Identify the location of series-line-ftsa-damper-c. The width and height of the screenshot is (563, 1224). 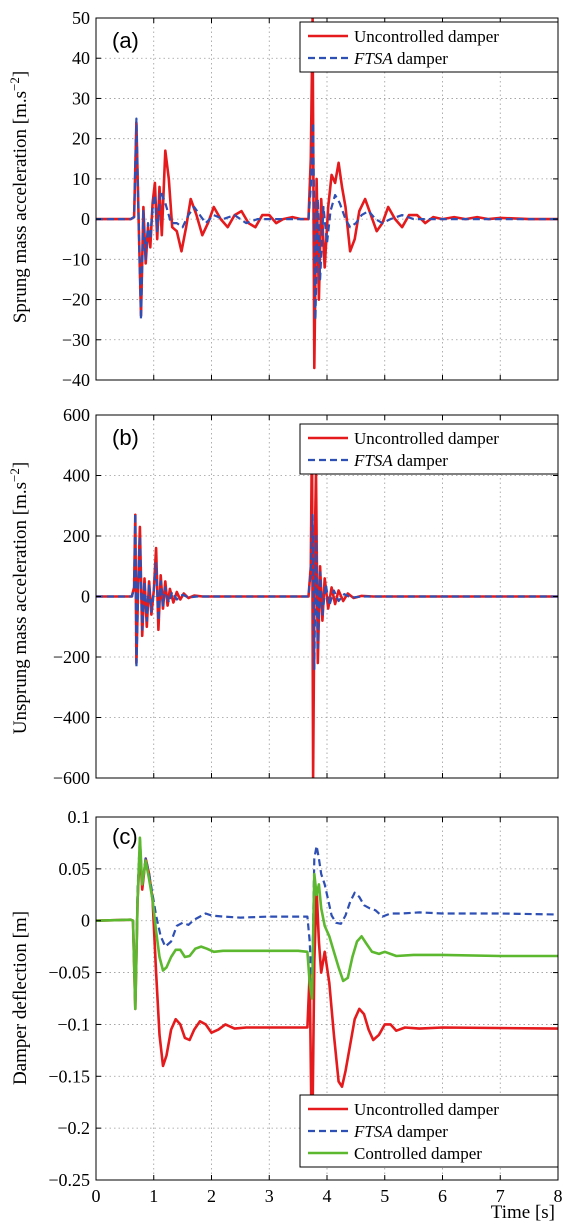
(327, 923).